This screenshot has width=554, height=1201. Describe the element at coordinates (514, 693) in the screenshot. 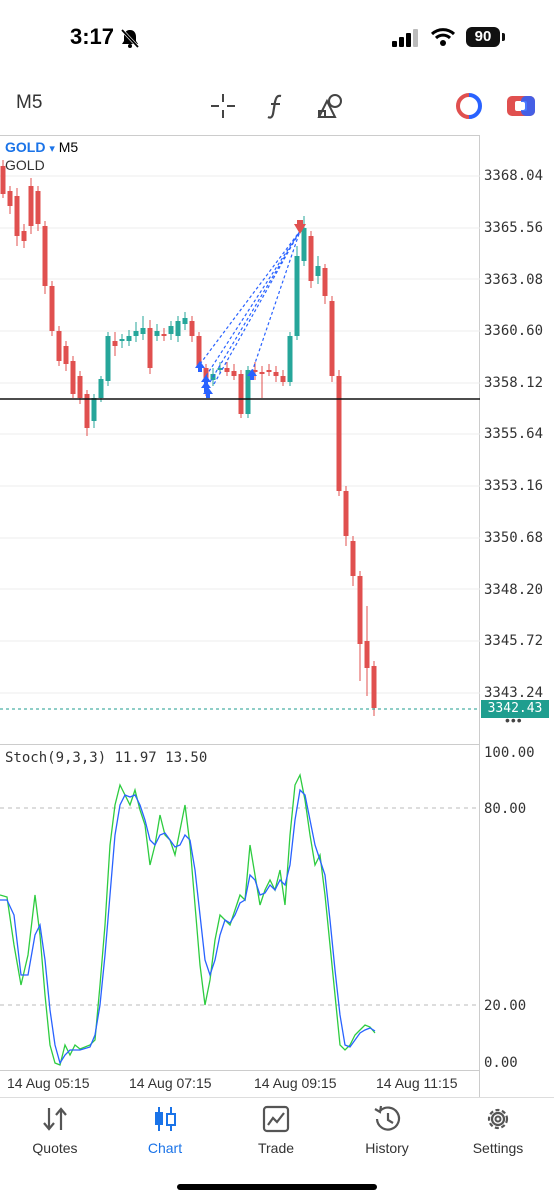

I see `price-axis-label: 3343.24` at that location.